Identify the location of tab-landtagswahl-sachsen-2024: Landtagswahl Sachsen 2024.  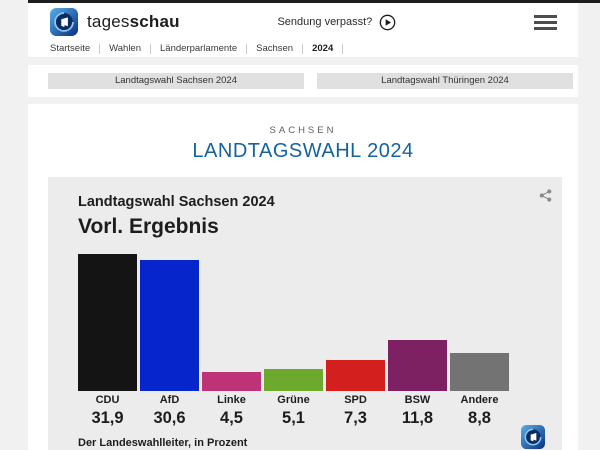
(176, 81).